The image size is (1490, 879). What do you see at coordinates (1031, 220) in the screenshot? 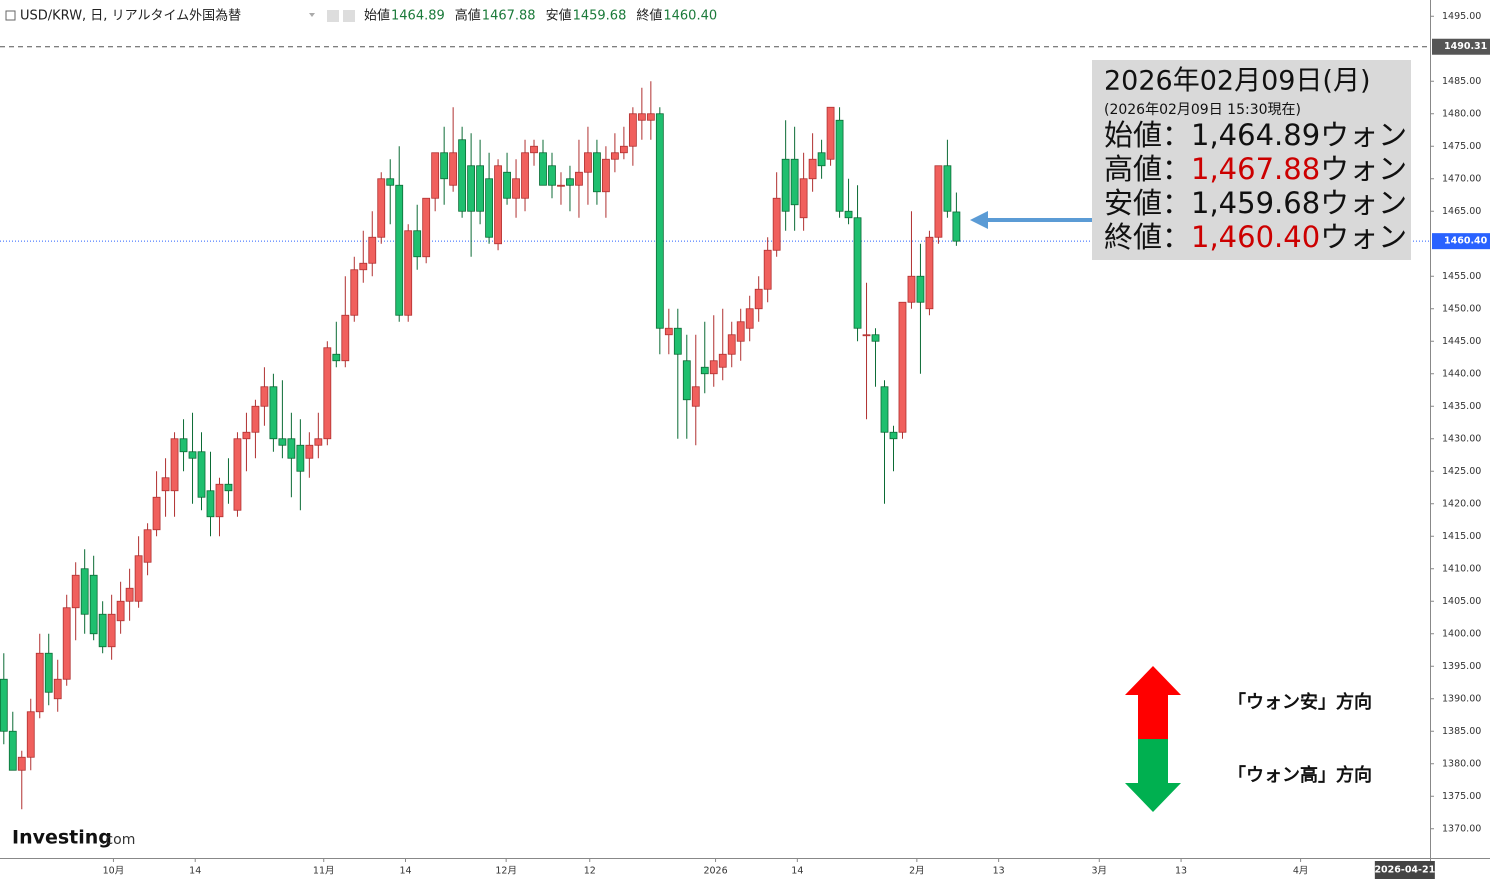
I see `pointer-arrow` at bounding box center [1031, 220].